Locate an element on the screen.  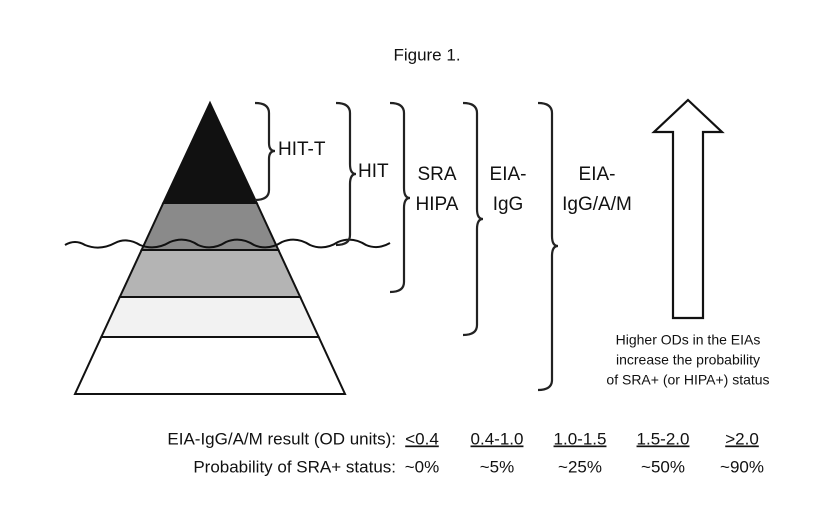
figure-title: Figure 1. is located at coordinates (426, 54).